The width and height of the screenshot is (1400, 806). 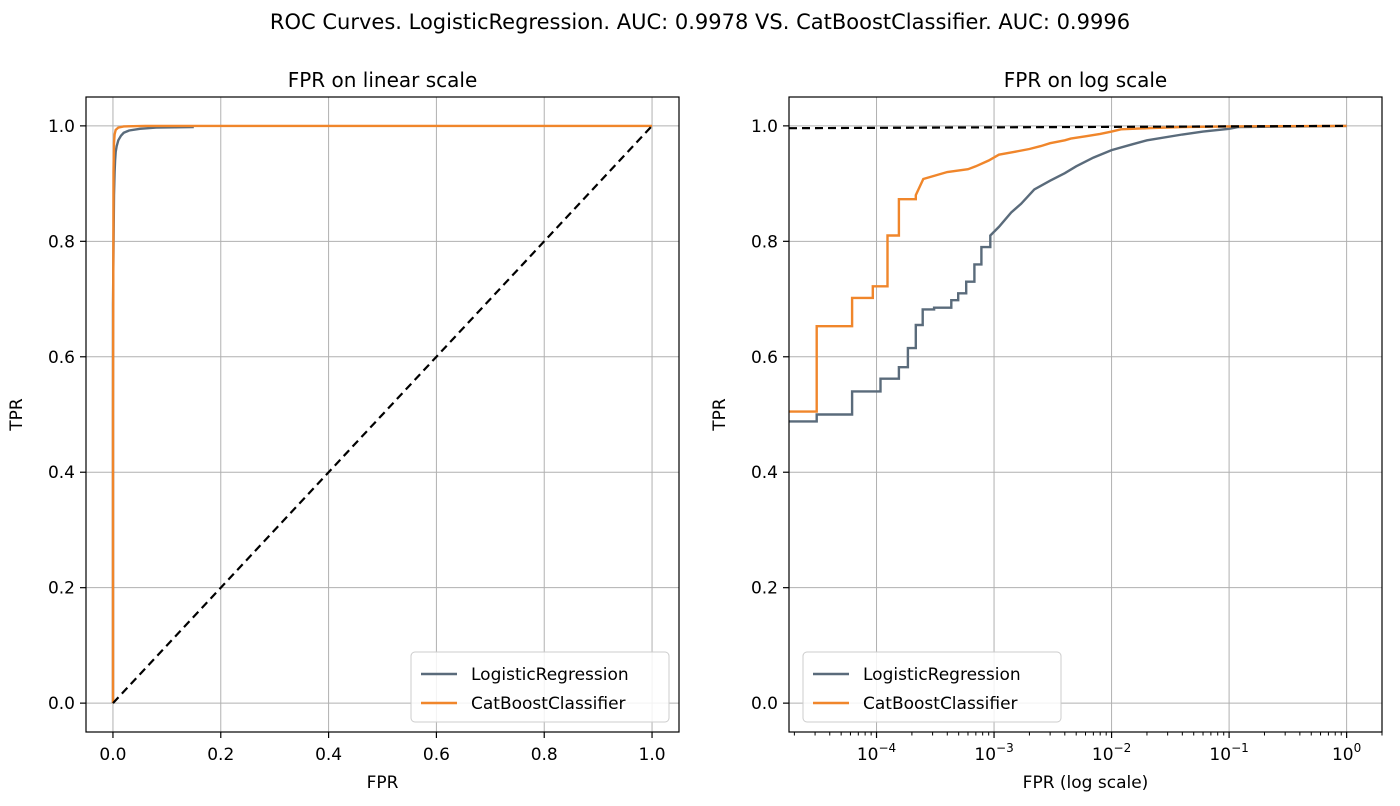 I want to click on x-tick-label: 10⁻¹, so click(x=1228, y=753).